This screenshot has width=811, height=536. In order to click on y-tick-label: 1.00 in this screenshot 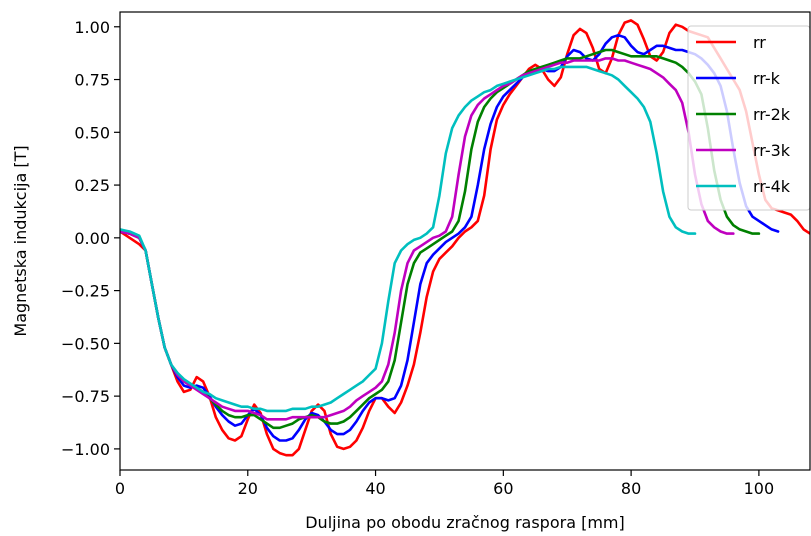, I will do `click(92, 27)`.